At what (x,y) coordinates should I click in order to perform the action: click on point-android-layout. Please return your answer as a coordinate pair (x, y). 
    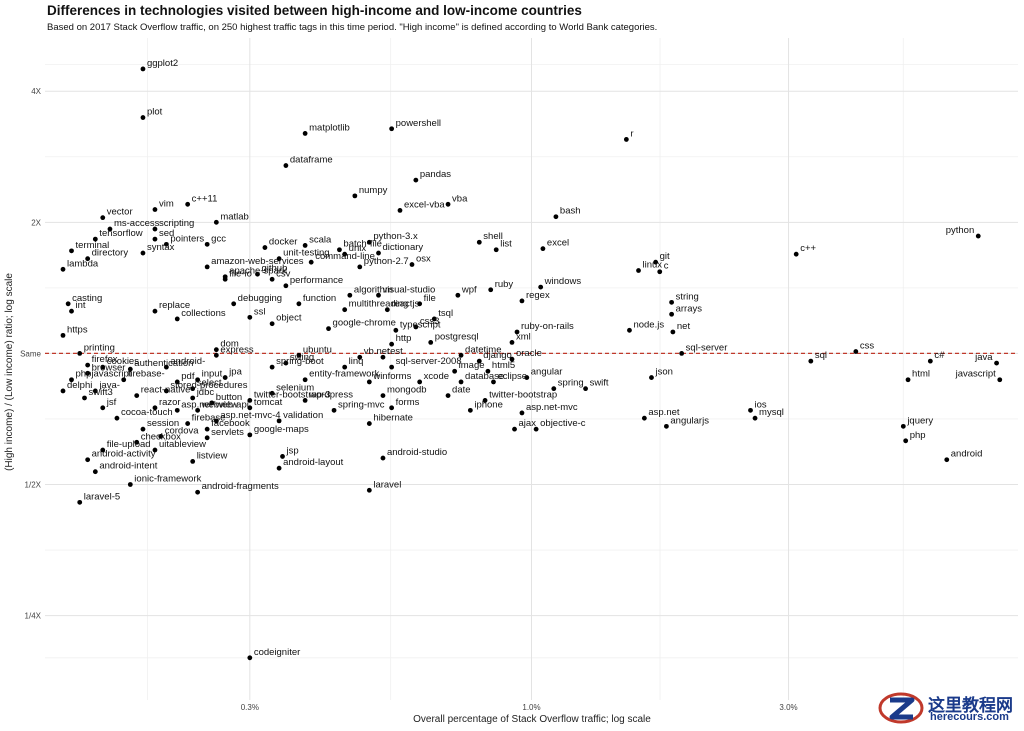
    Looking at the image, I should click on (279, 468).